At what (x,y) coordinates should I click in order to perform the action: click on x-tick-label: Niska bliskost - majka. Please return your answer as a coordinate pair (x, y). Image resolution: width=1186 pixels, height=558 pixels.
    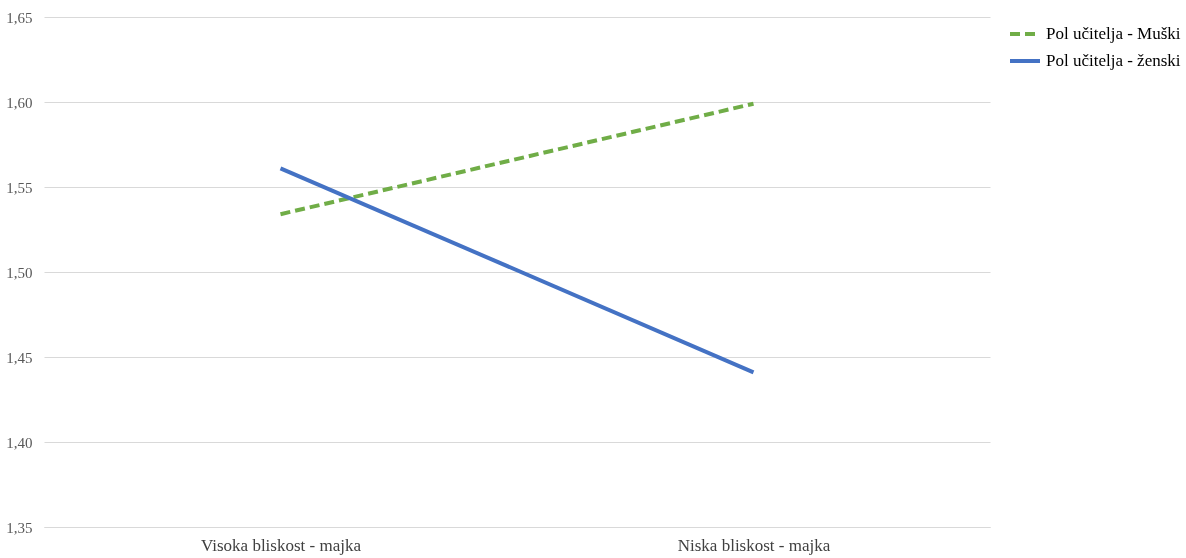
    Looking at the image, I should click on (754, 545).